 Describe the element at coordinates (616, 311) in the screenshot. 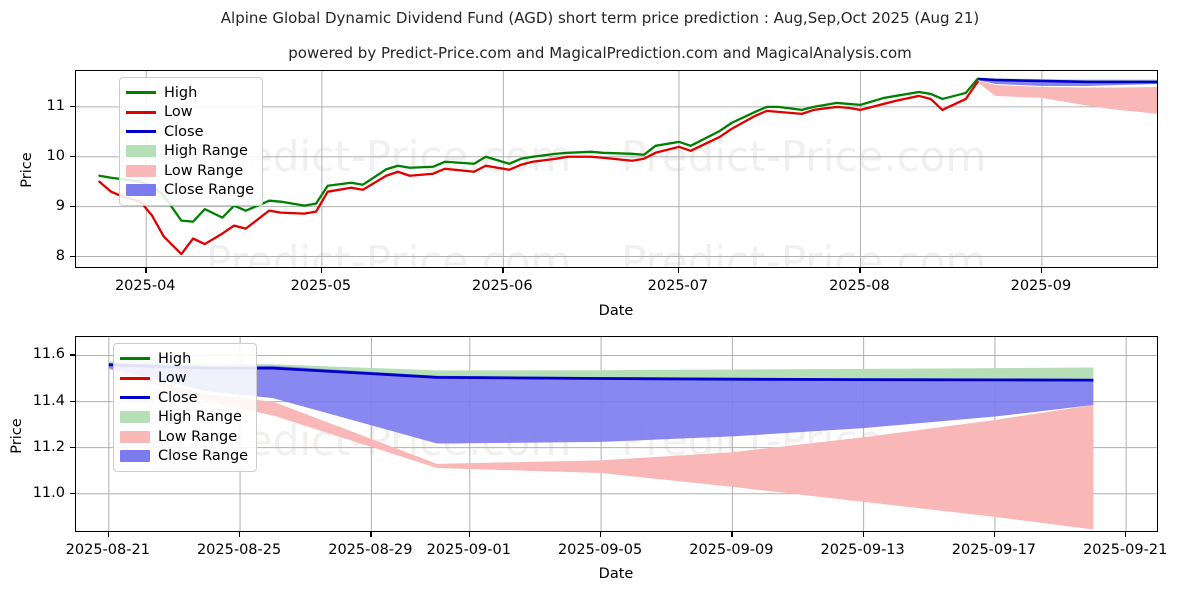

I see `upper-x-axis-label: Date` at that location.